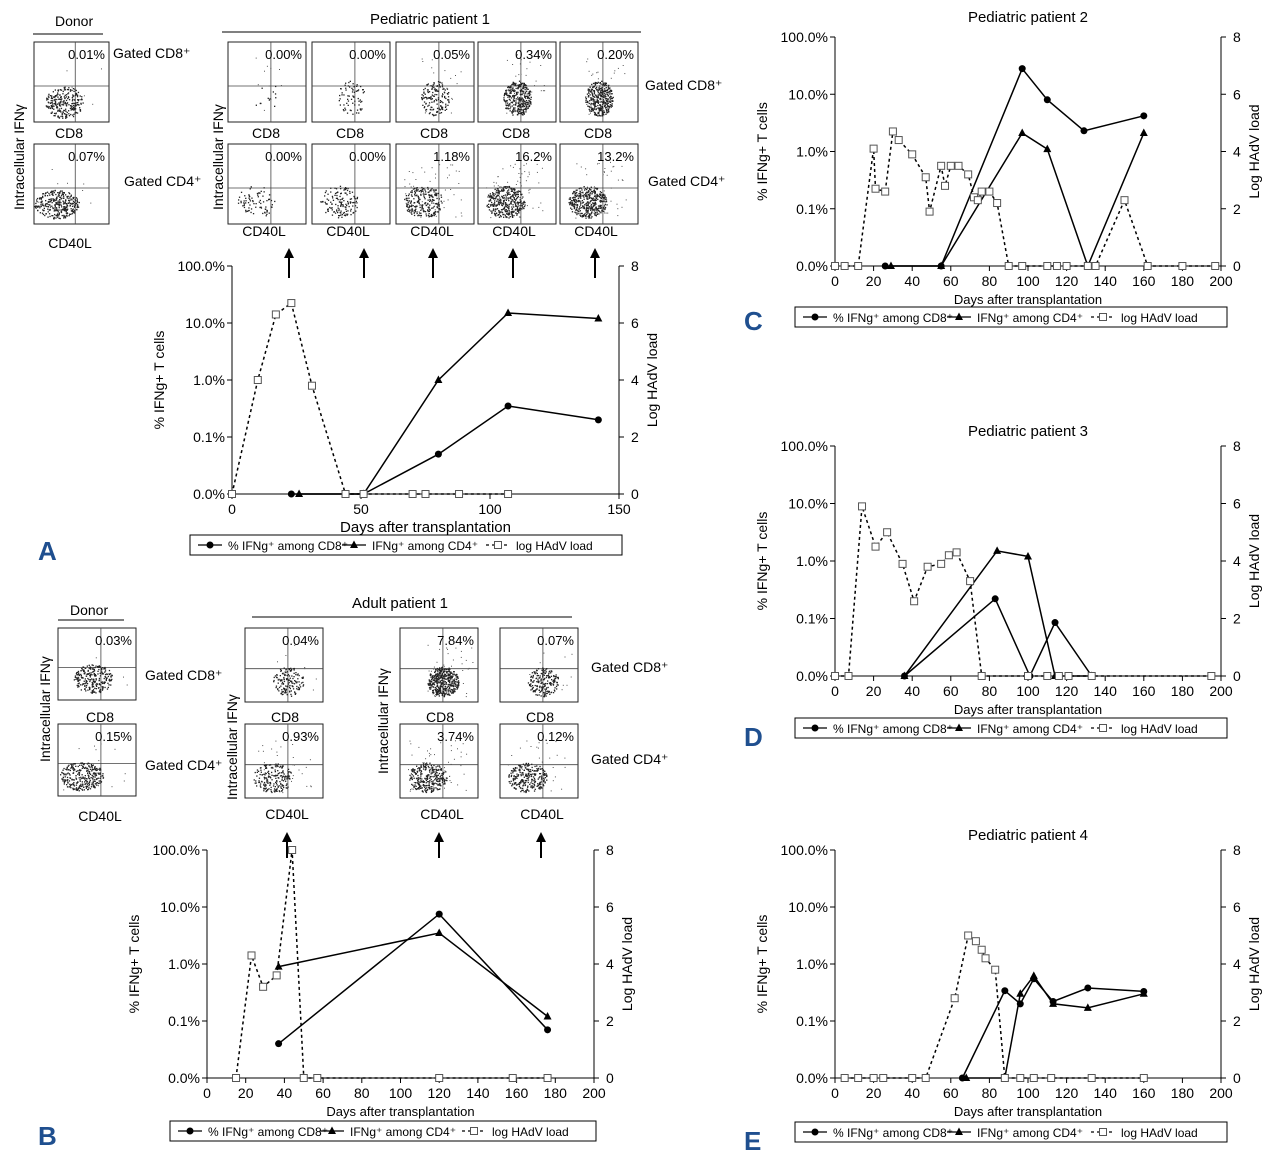 This screenshot has height=1161, width=1280. What do you see at coordinates (351, 82) in the screenshot?
I see `dotplot-patient-cd8-2: 0.00%` at bounding box center [351, 82].